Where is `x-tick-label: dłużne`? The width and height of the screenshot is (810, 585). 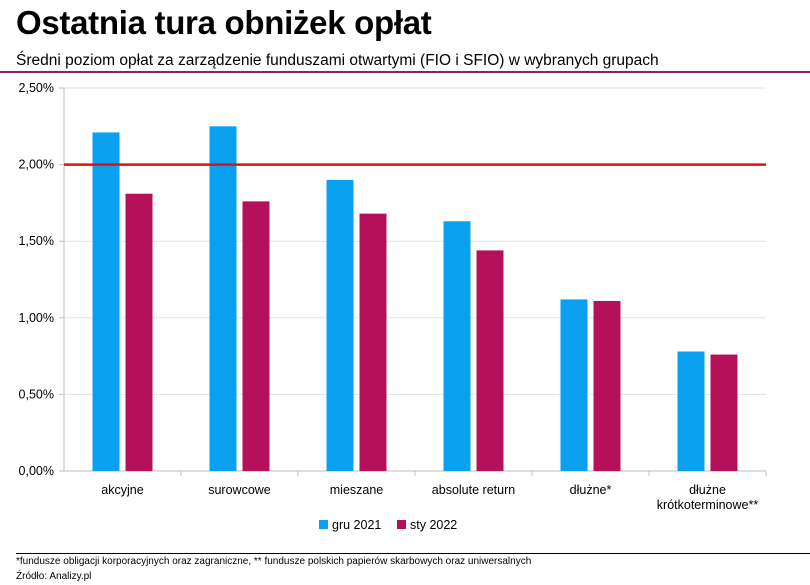
x-tick-label: dłużne is located at coordinates (707, 490).